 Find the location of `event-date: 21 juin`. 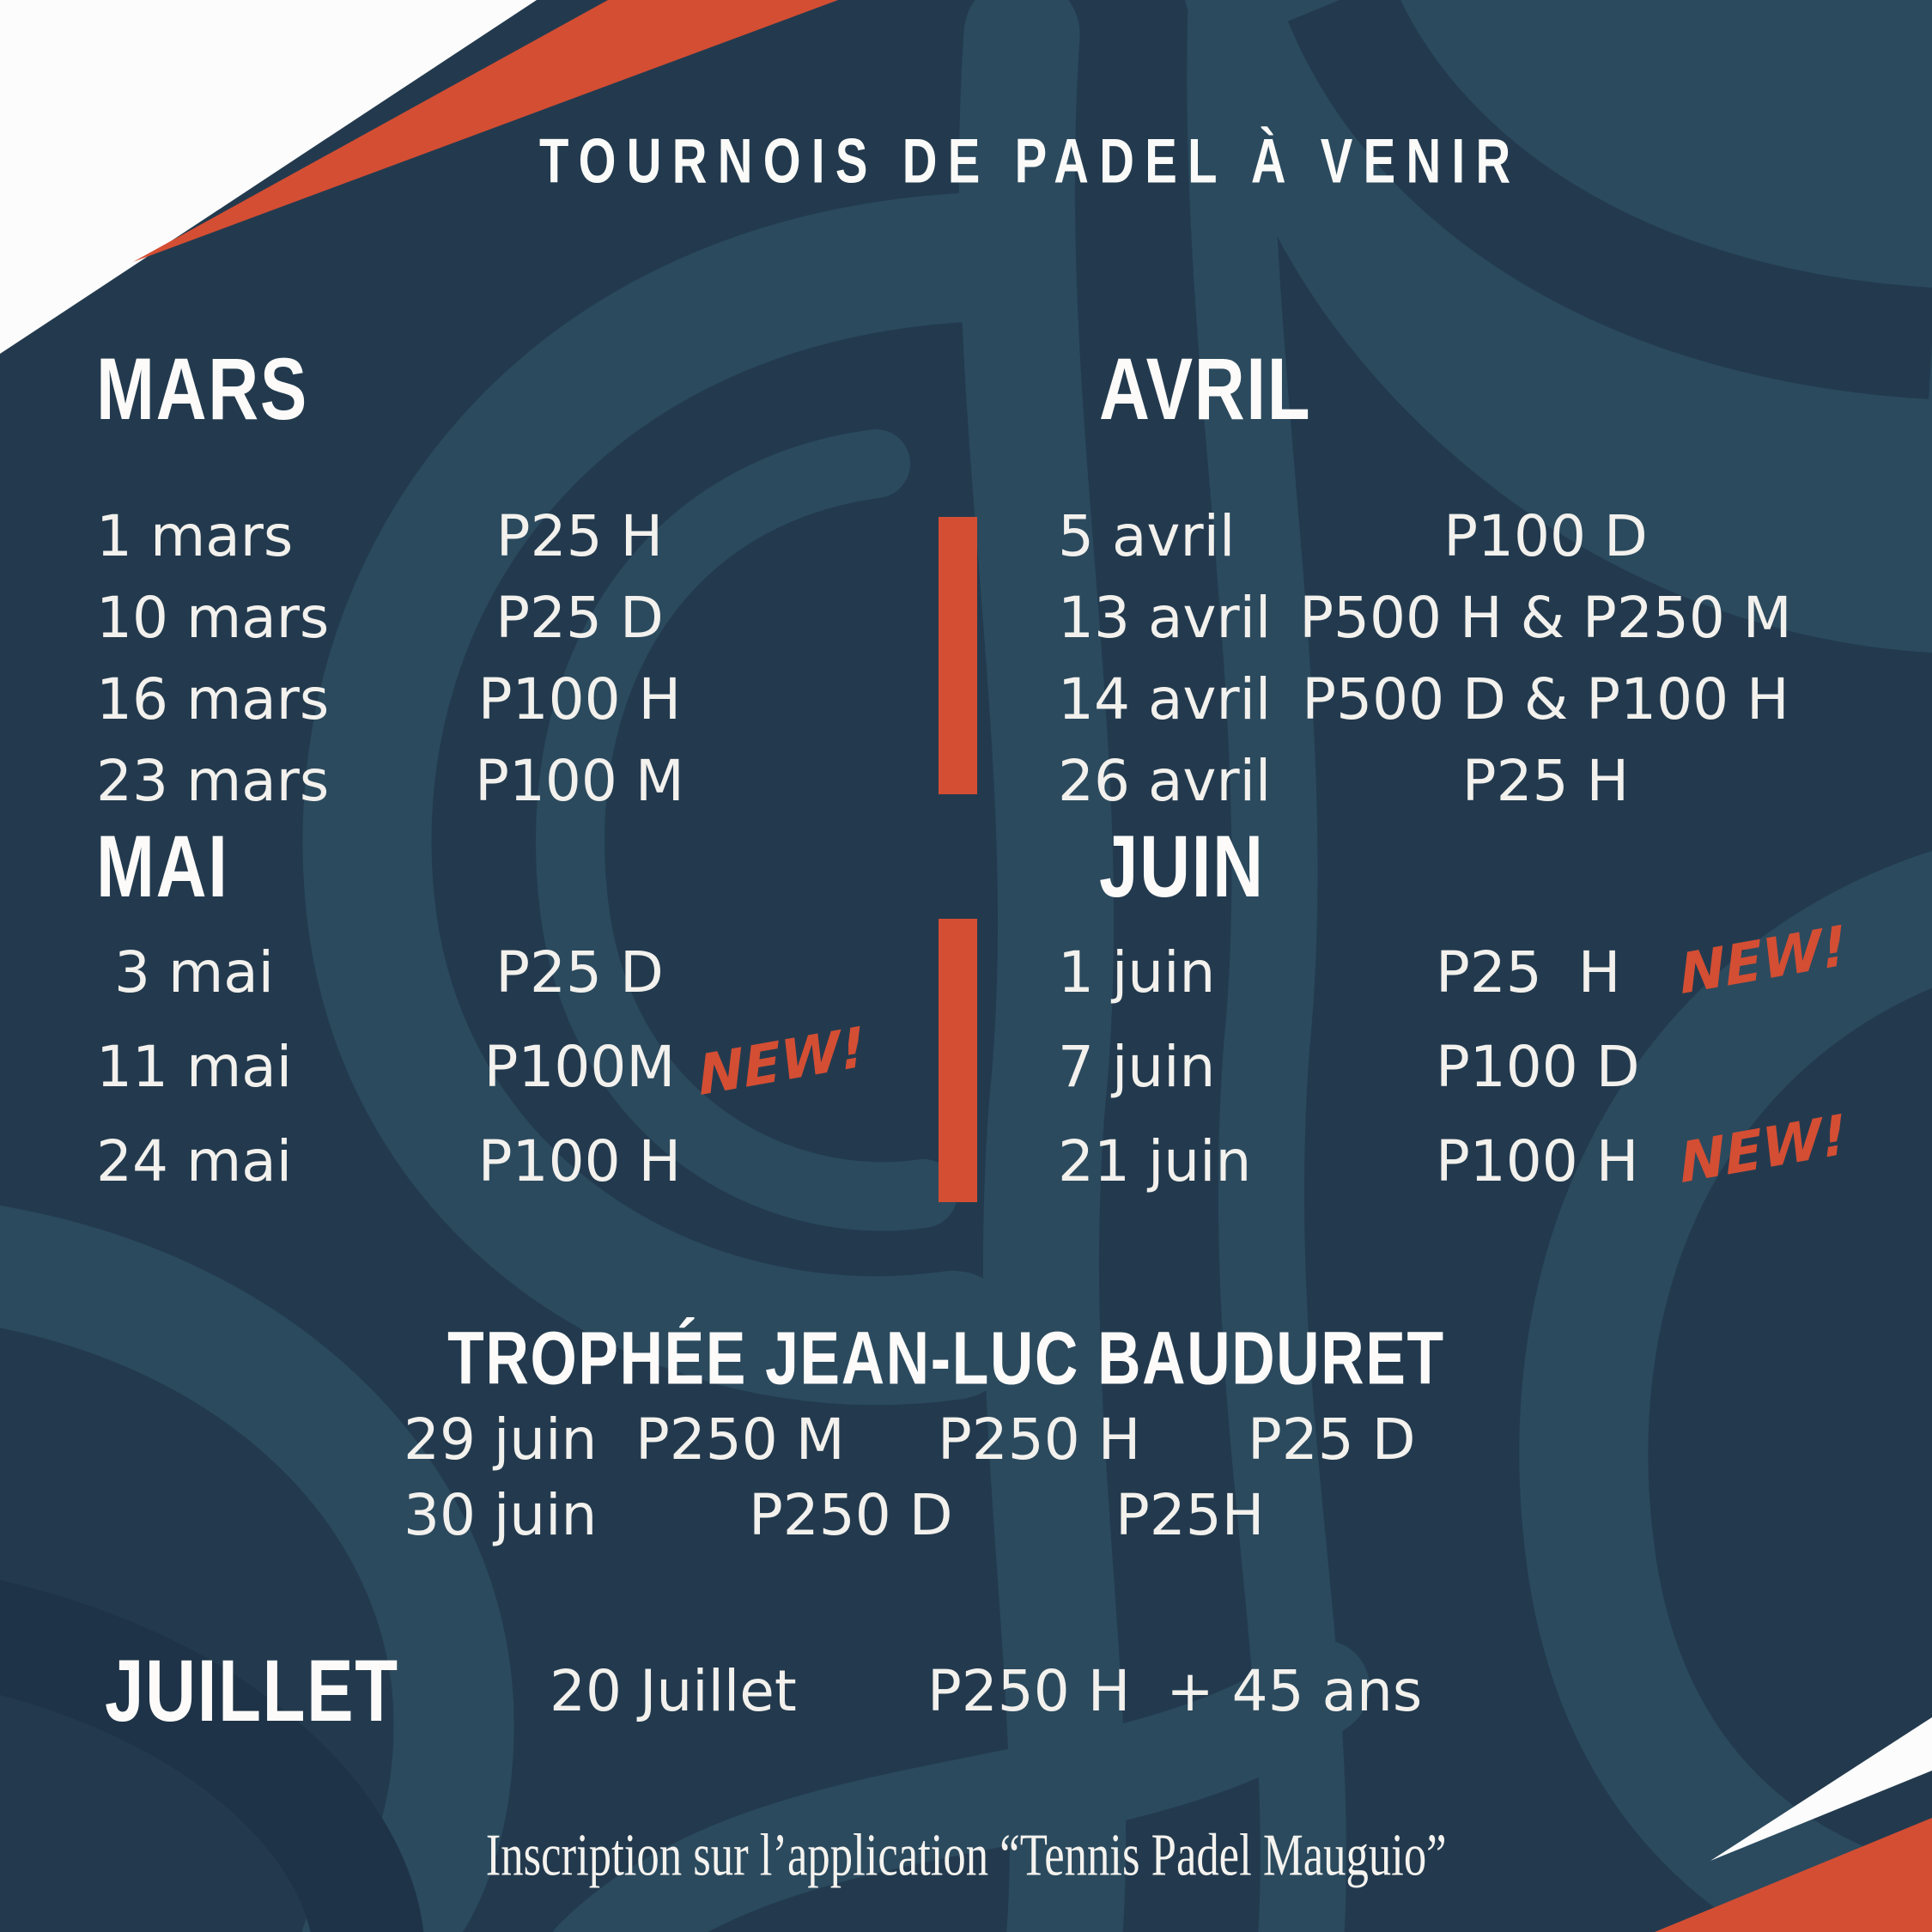

event-date: 21 juin is located at coordinates (1155, 1160).